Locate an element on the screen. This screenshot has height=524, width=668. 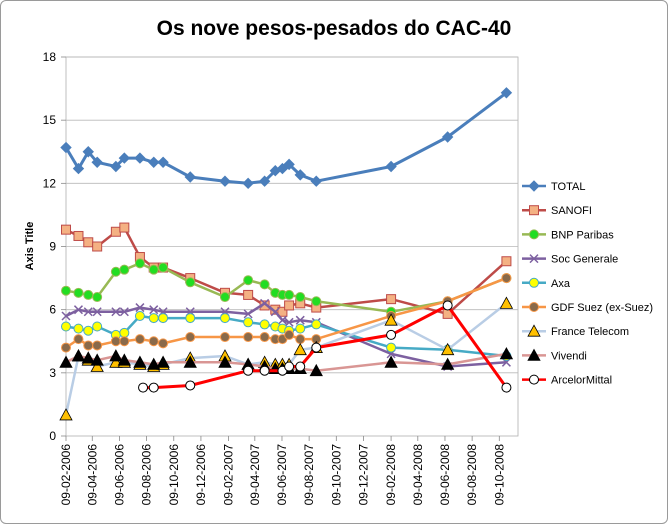
x-tick-label: 09-12-2007 is located at coordinates (363, 475).